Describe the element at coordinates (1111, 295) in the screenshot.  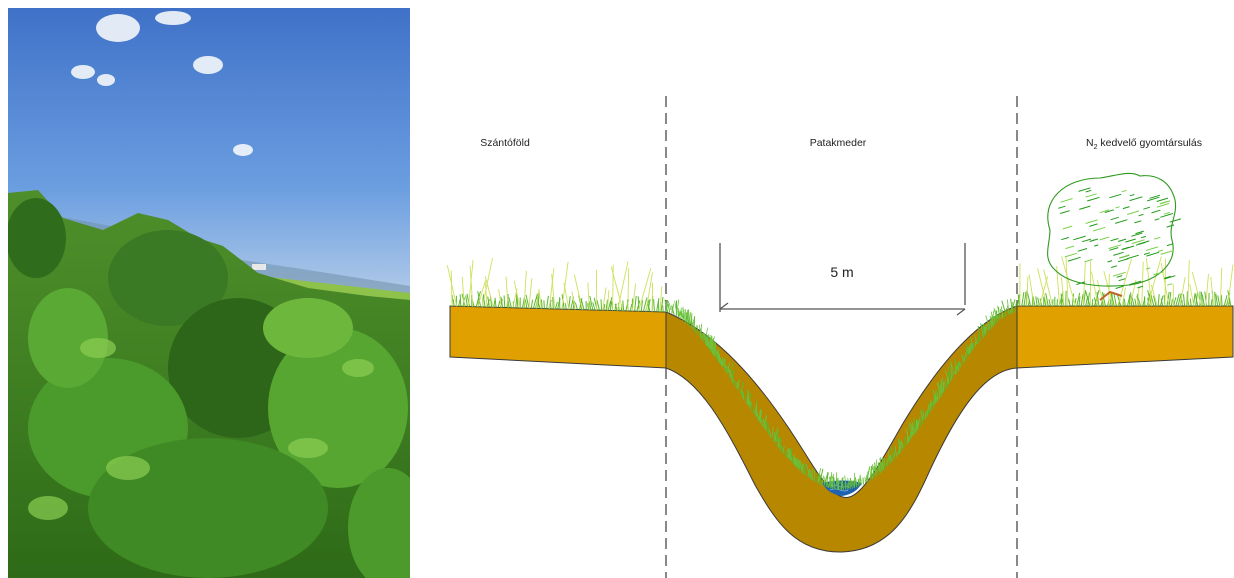
I see `shrub-stem` at that location.